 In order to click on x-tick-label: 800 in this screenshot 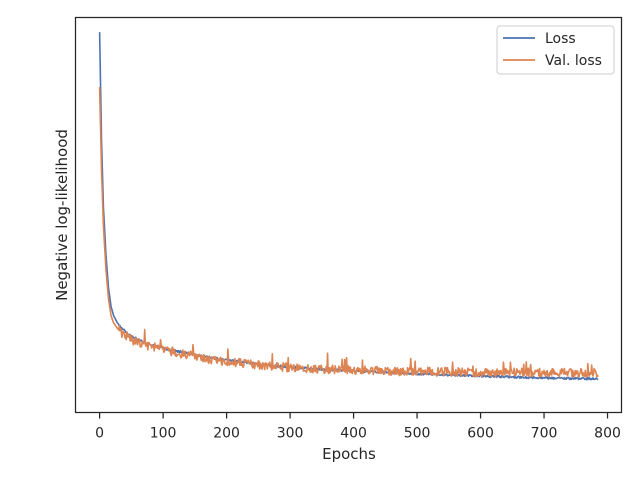, I will do `click(607, 434)`.